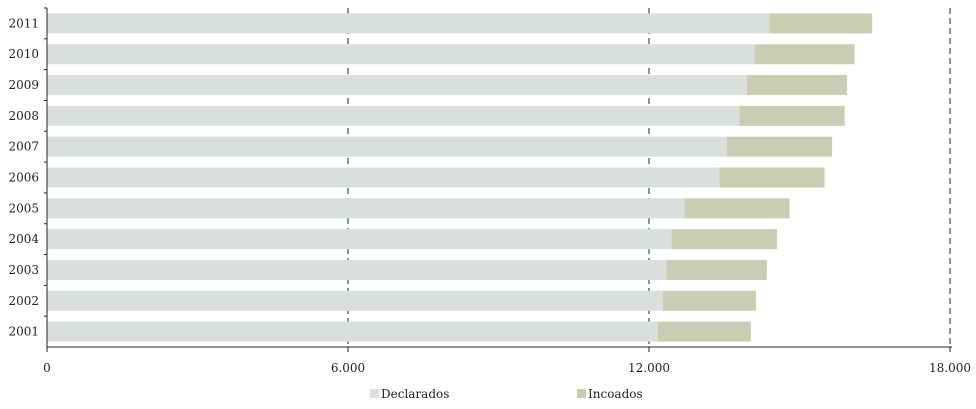 The height and width of the screenshot is (409, 976). What do you see at coordinates (724, 239) in the screenshot?
I see `bar-incoados-2004` at bounding box center [724, 239].